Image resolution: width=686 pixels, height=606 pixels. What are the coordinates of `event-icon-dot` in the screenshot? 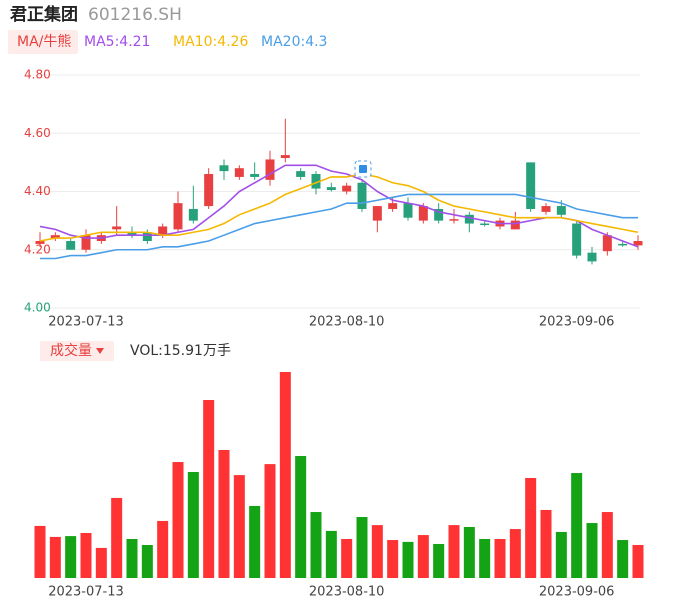 It's located at (363, 169).